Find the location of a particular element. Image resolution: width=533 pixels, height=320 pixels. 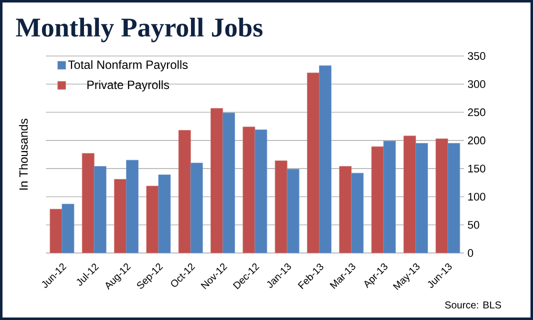

y-tick-label: 250 is located at coordinates (477, 112).